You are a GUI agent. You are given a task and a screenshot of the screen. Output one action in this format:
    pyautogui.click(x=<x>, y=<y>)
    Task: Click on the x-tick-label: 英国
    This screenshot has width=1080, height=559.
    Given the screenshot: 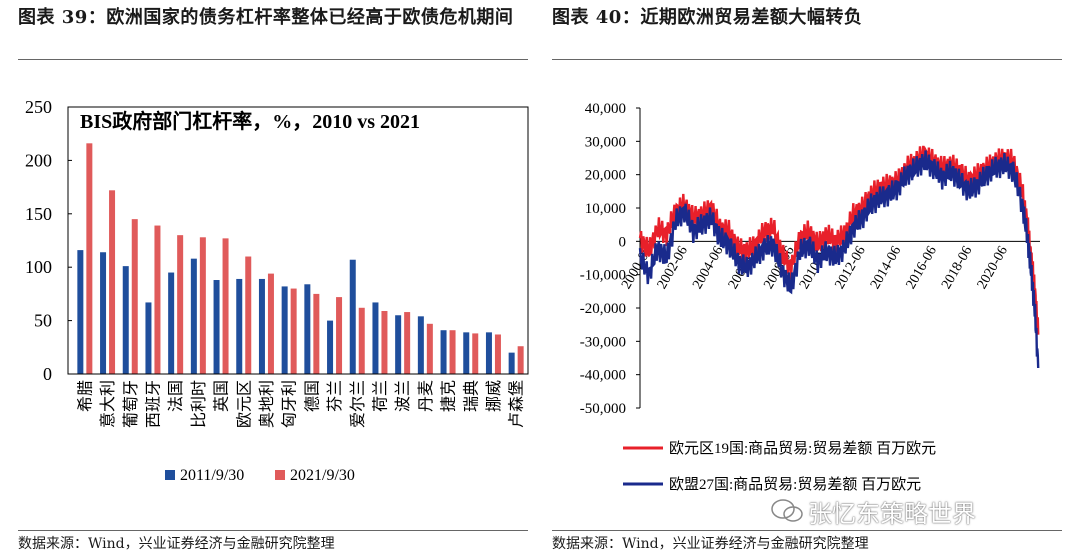 What is the action you would take?
    pyautogui.click(x=222, y=396)
    